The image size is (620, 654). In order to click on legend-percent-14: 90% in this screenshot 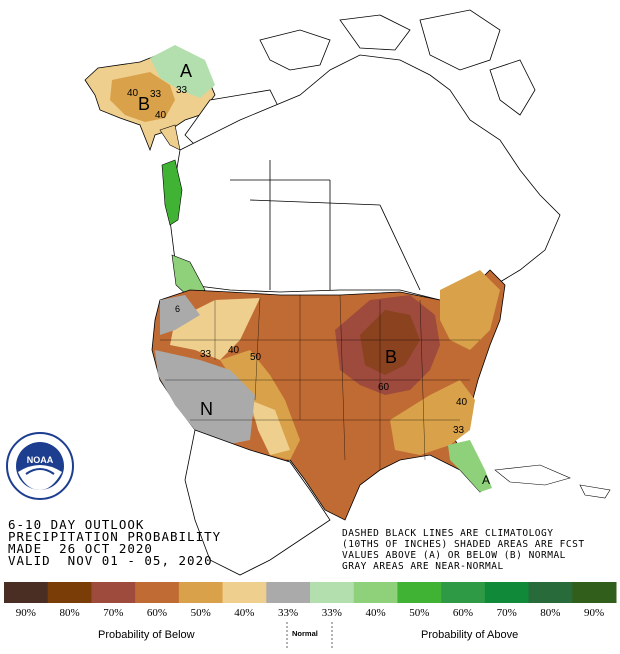, I will do `click(594, 613)`.